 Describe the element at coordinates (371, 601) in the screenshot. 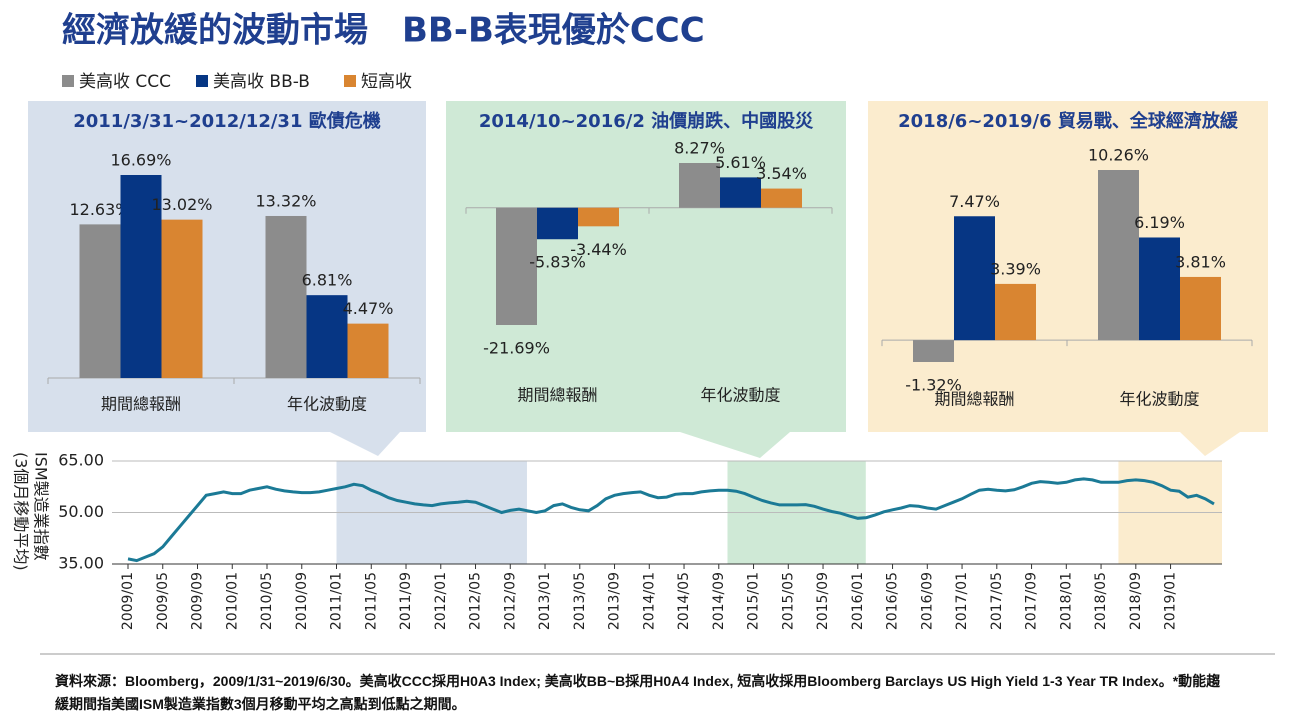

I see `x-tick-label: 2011/05` at that location.